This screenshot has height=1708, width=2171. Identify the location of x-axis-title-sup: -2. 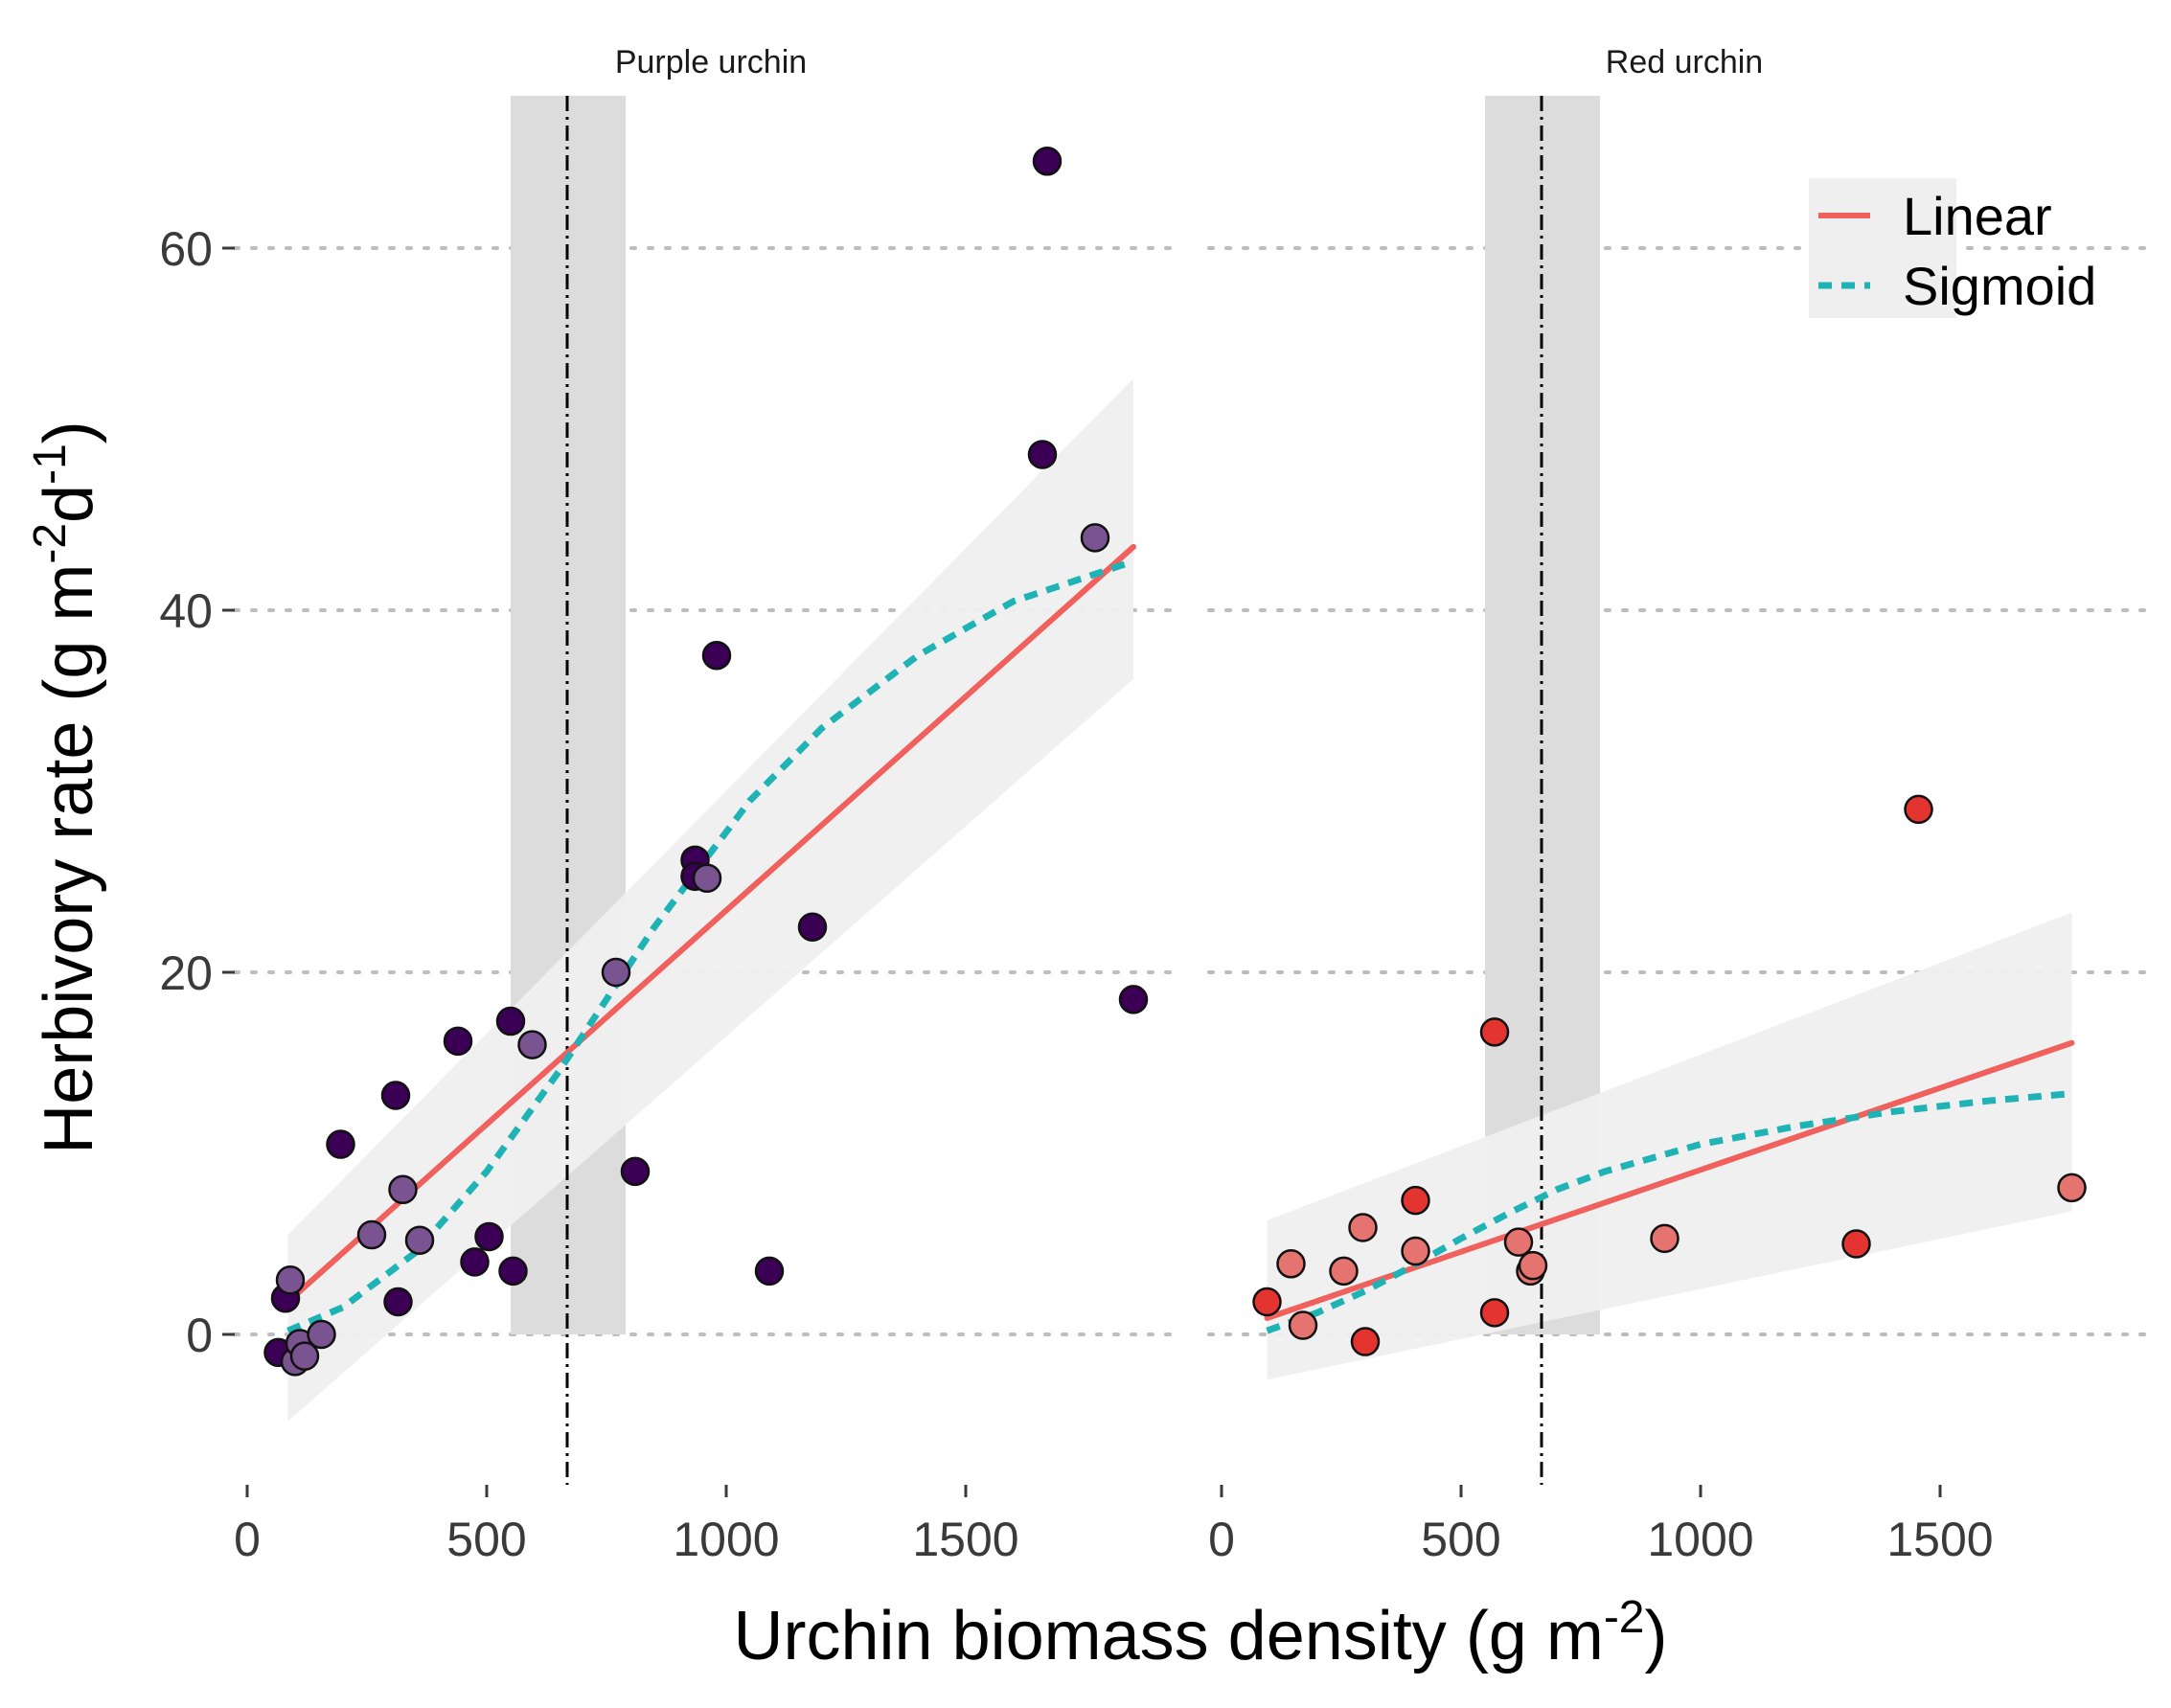
(1624, 1617).